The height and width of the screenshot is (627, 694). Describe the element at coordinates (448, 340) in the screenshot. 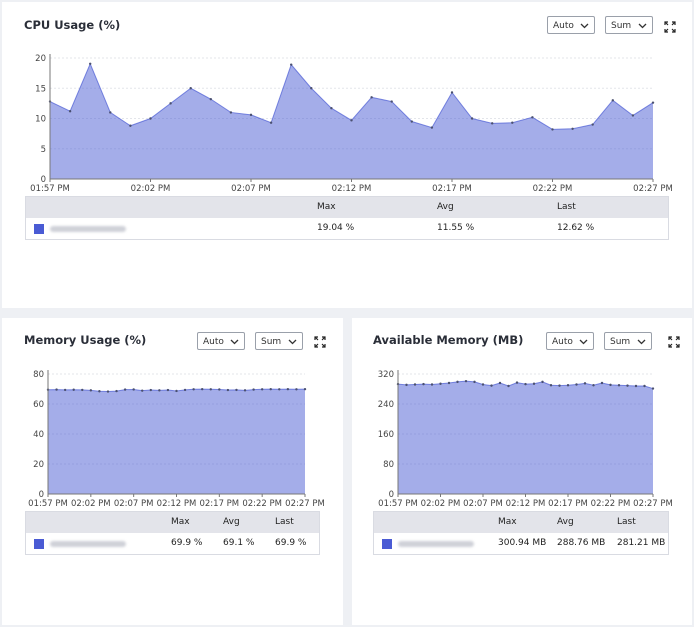

I see `panel-title: Available Memory (MB)` at that location.